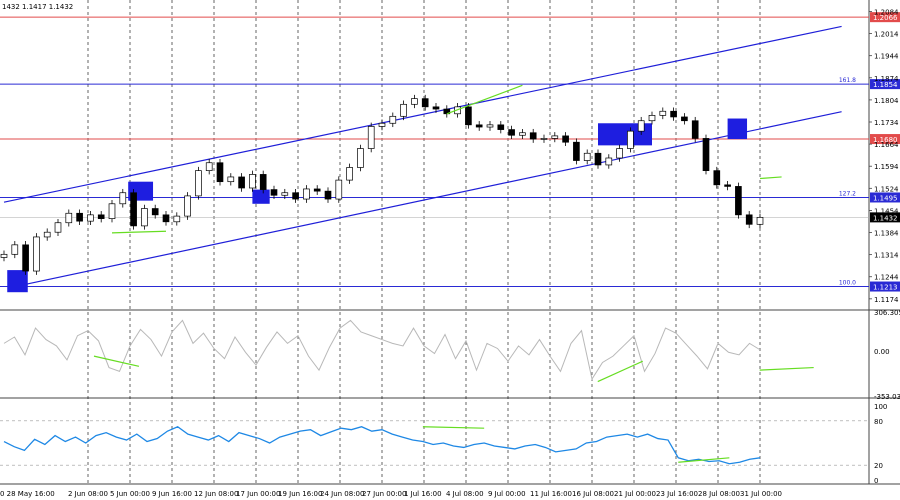 The width and height of the screenshot is (900, 500). I want to click on ohlc-header: 1432 1.1417 1.1432, so click(37, 7).